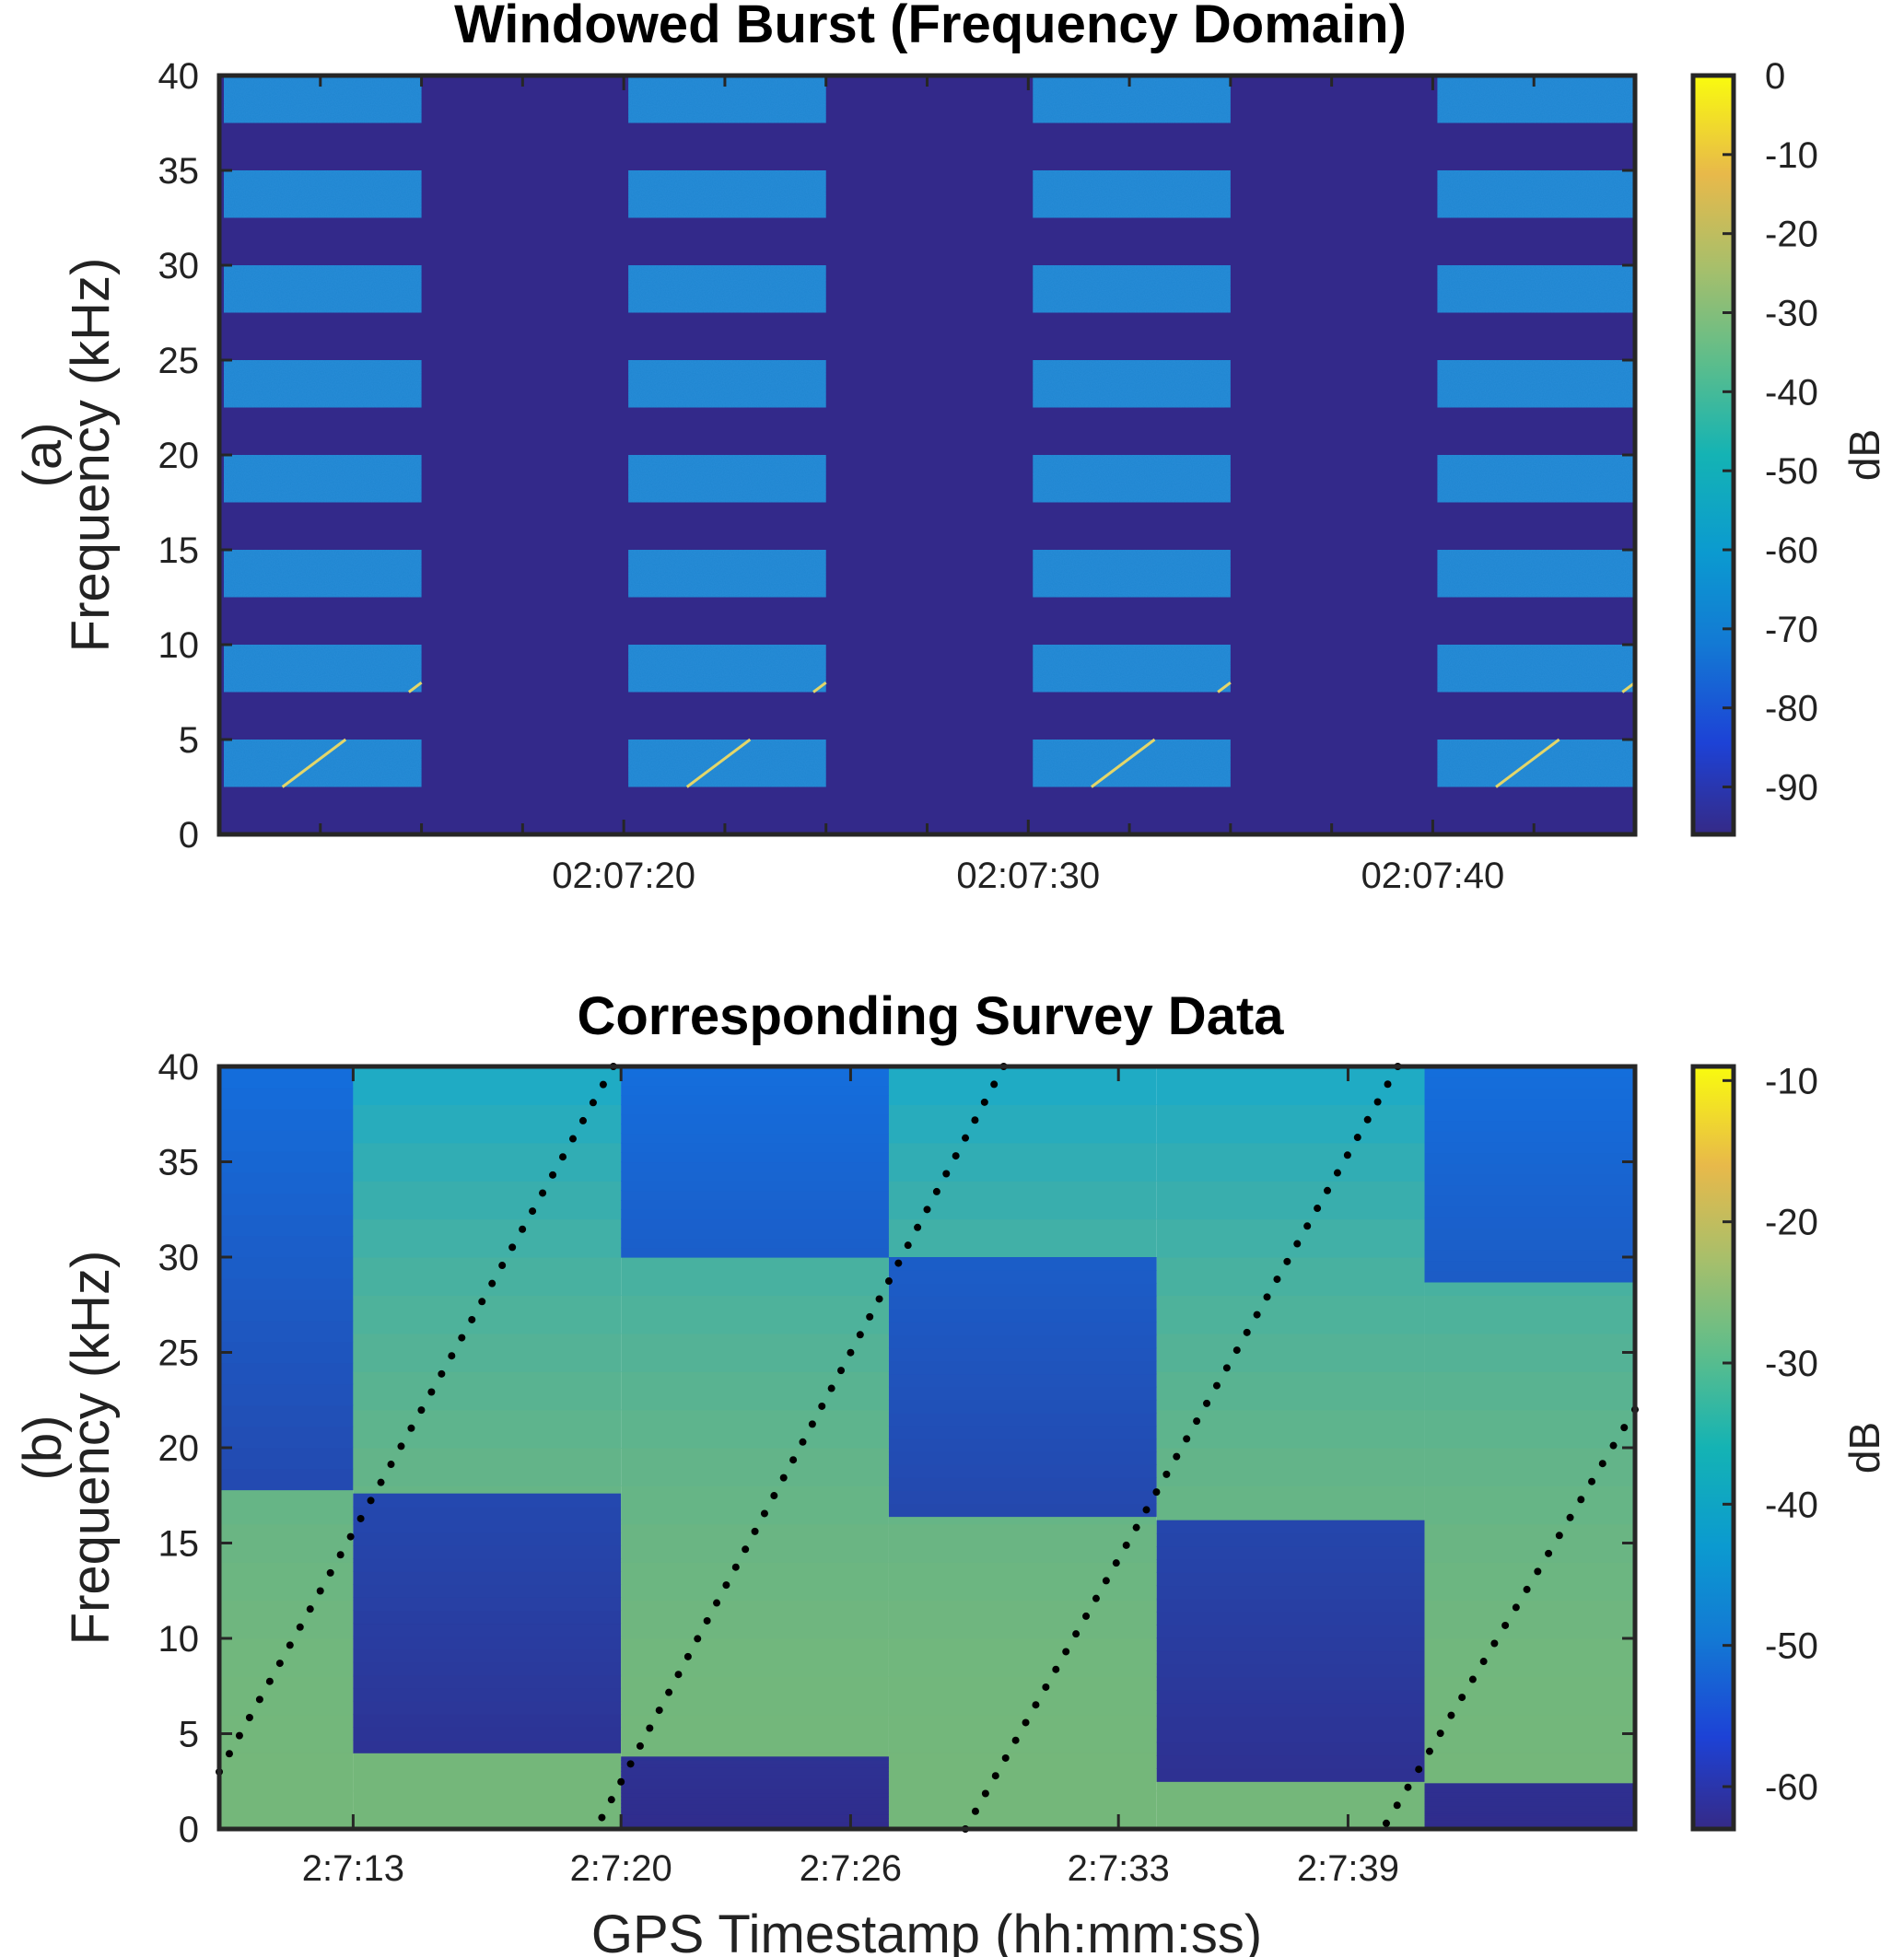 The image size is (1904, 1957). Describe the element at coordinates (179, 645) in the screenshot. I see `y-tick-label: 10` at that location.